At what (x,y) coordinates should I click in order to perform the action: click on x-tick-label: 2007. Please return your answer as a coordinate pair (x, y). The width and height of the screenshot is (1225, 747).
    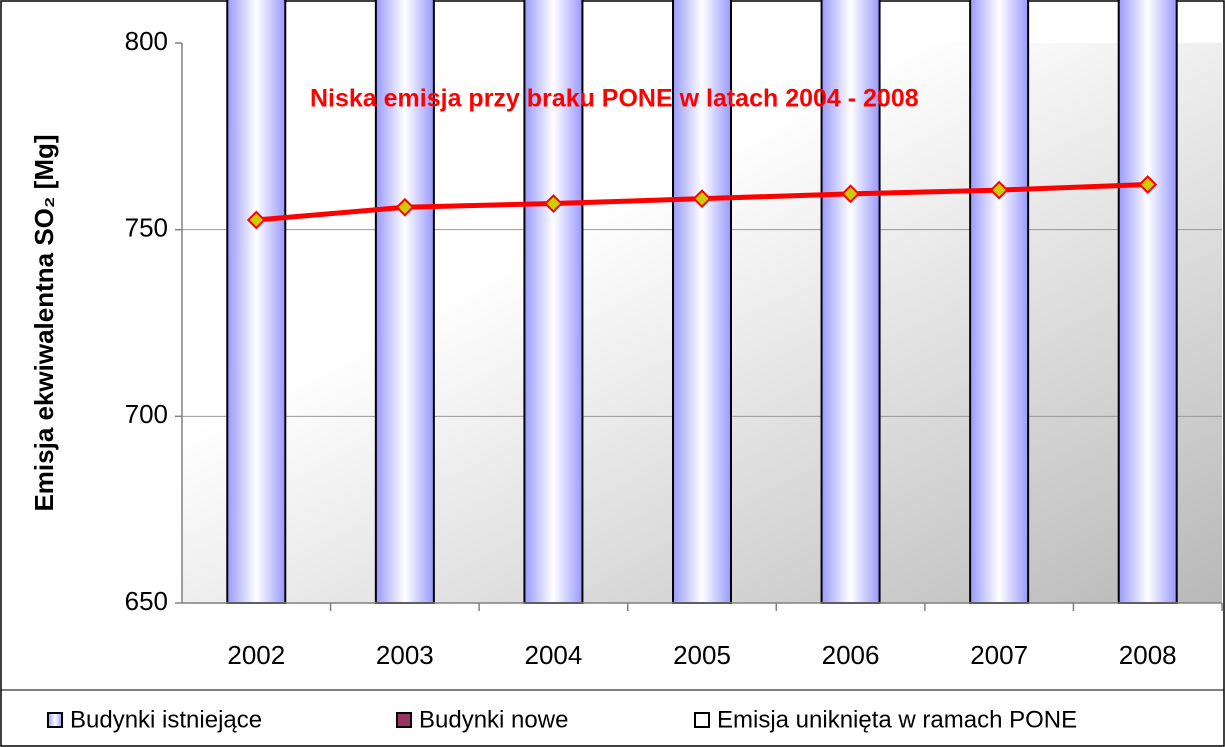
    Looking at the image, I should click on (999, 655).